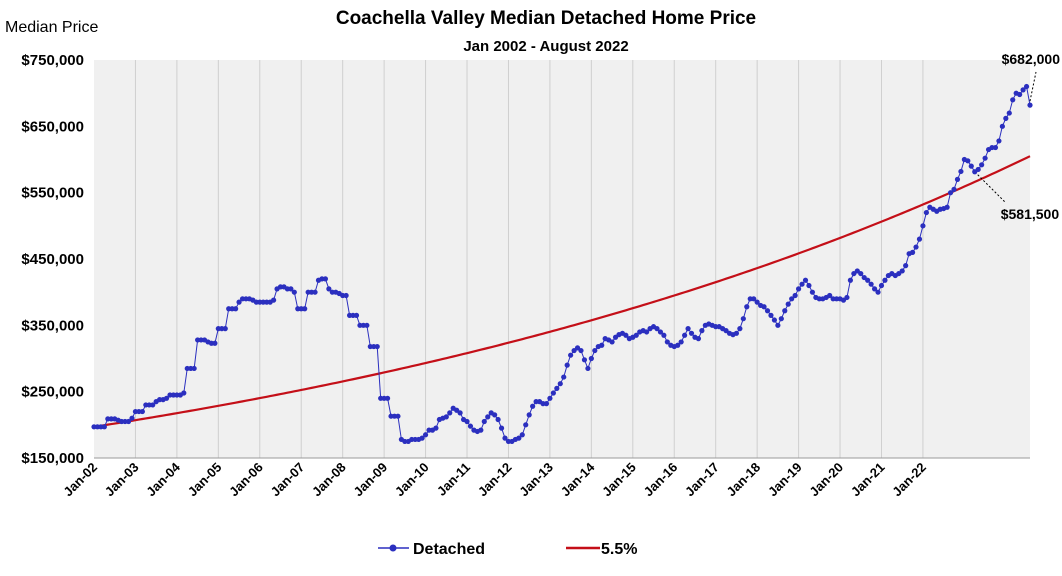 This screenshot has width=1062, height=576. Describe the element at coordinates (826, 480) in the screenshot. I see `x-tick-label: Jan-20` at that location.